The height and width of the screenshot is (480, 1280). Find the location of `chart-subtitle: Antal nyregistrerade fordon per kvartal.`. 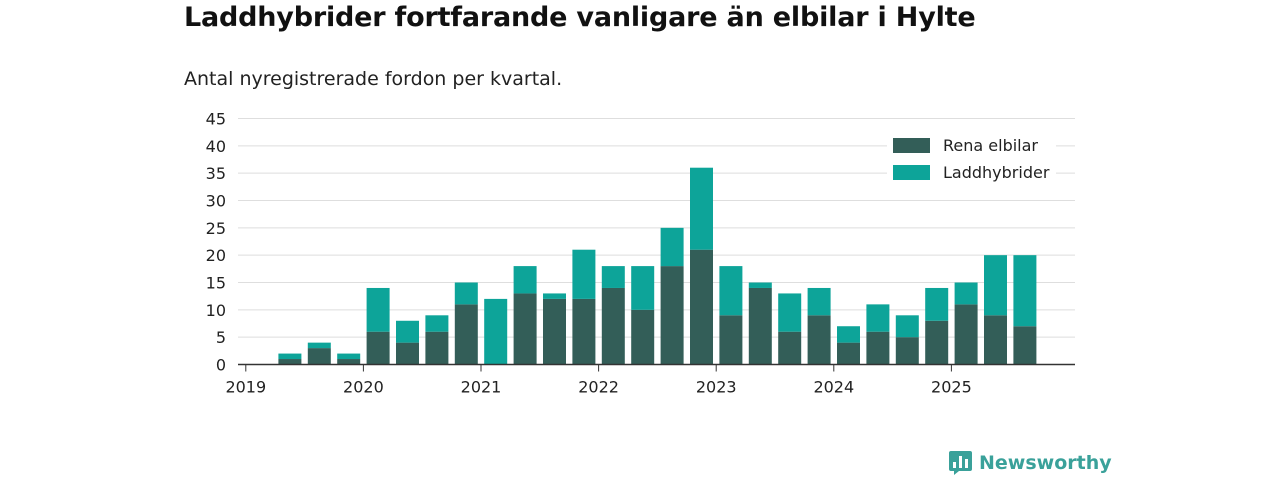

chart-subtitle: Antal nyregistrerade fordon per kvartal. is located at coordinates (373, 79).